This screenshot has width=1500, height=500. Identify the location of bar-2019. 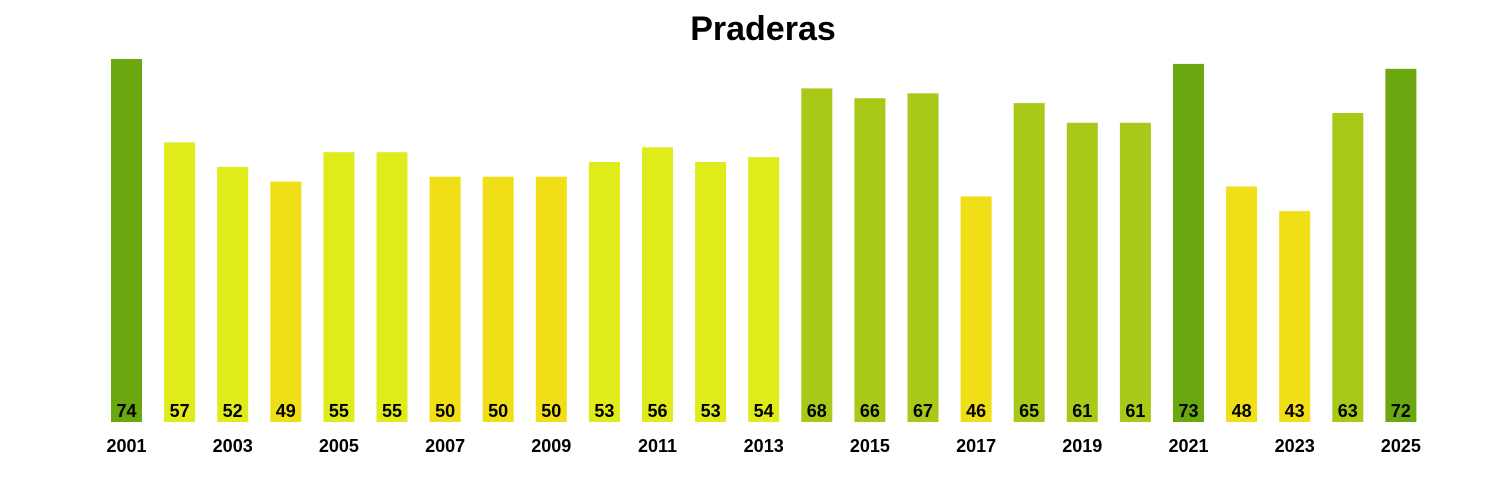
(1082, 272).